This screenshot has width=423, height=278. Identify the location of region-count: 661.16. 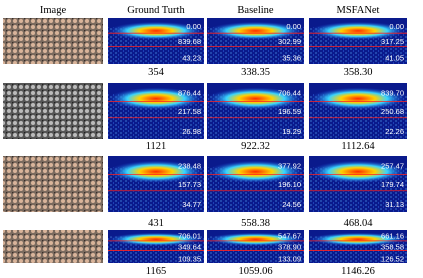
(392, 236).